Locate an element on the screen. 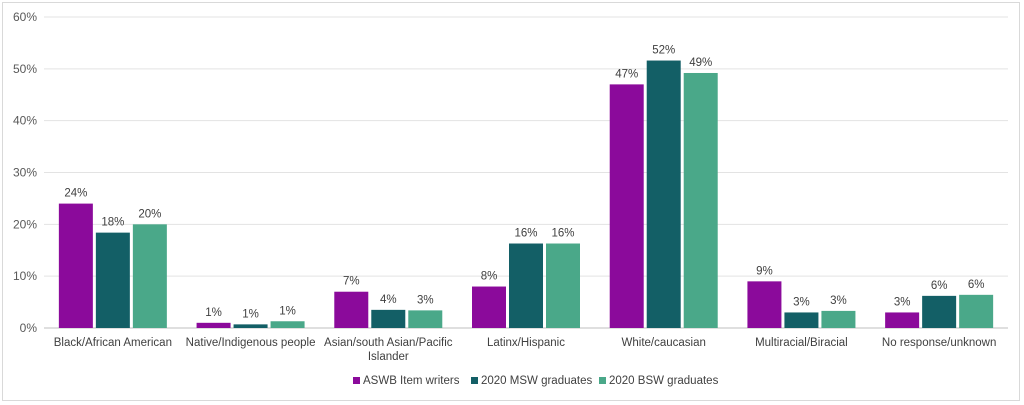 The image size is (1024, 405). x-tick-label: Latinx/Hispanic is located at coordinates (526, 343).